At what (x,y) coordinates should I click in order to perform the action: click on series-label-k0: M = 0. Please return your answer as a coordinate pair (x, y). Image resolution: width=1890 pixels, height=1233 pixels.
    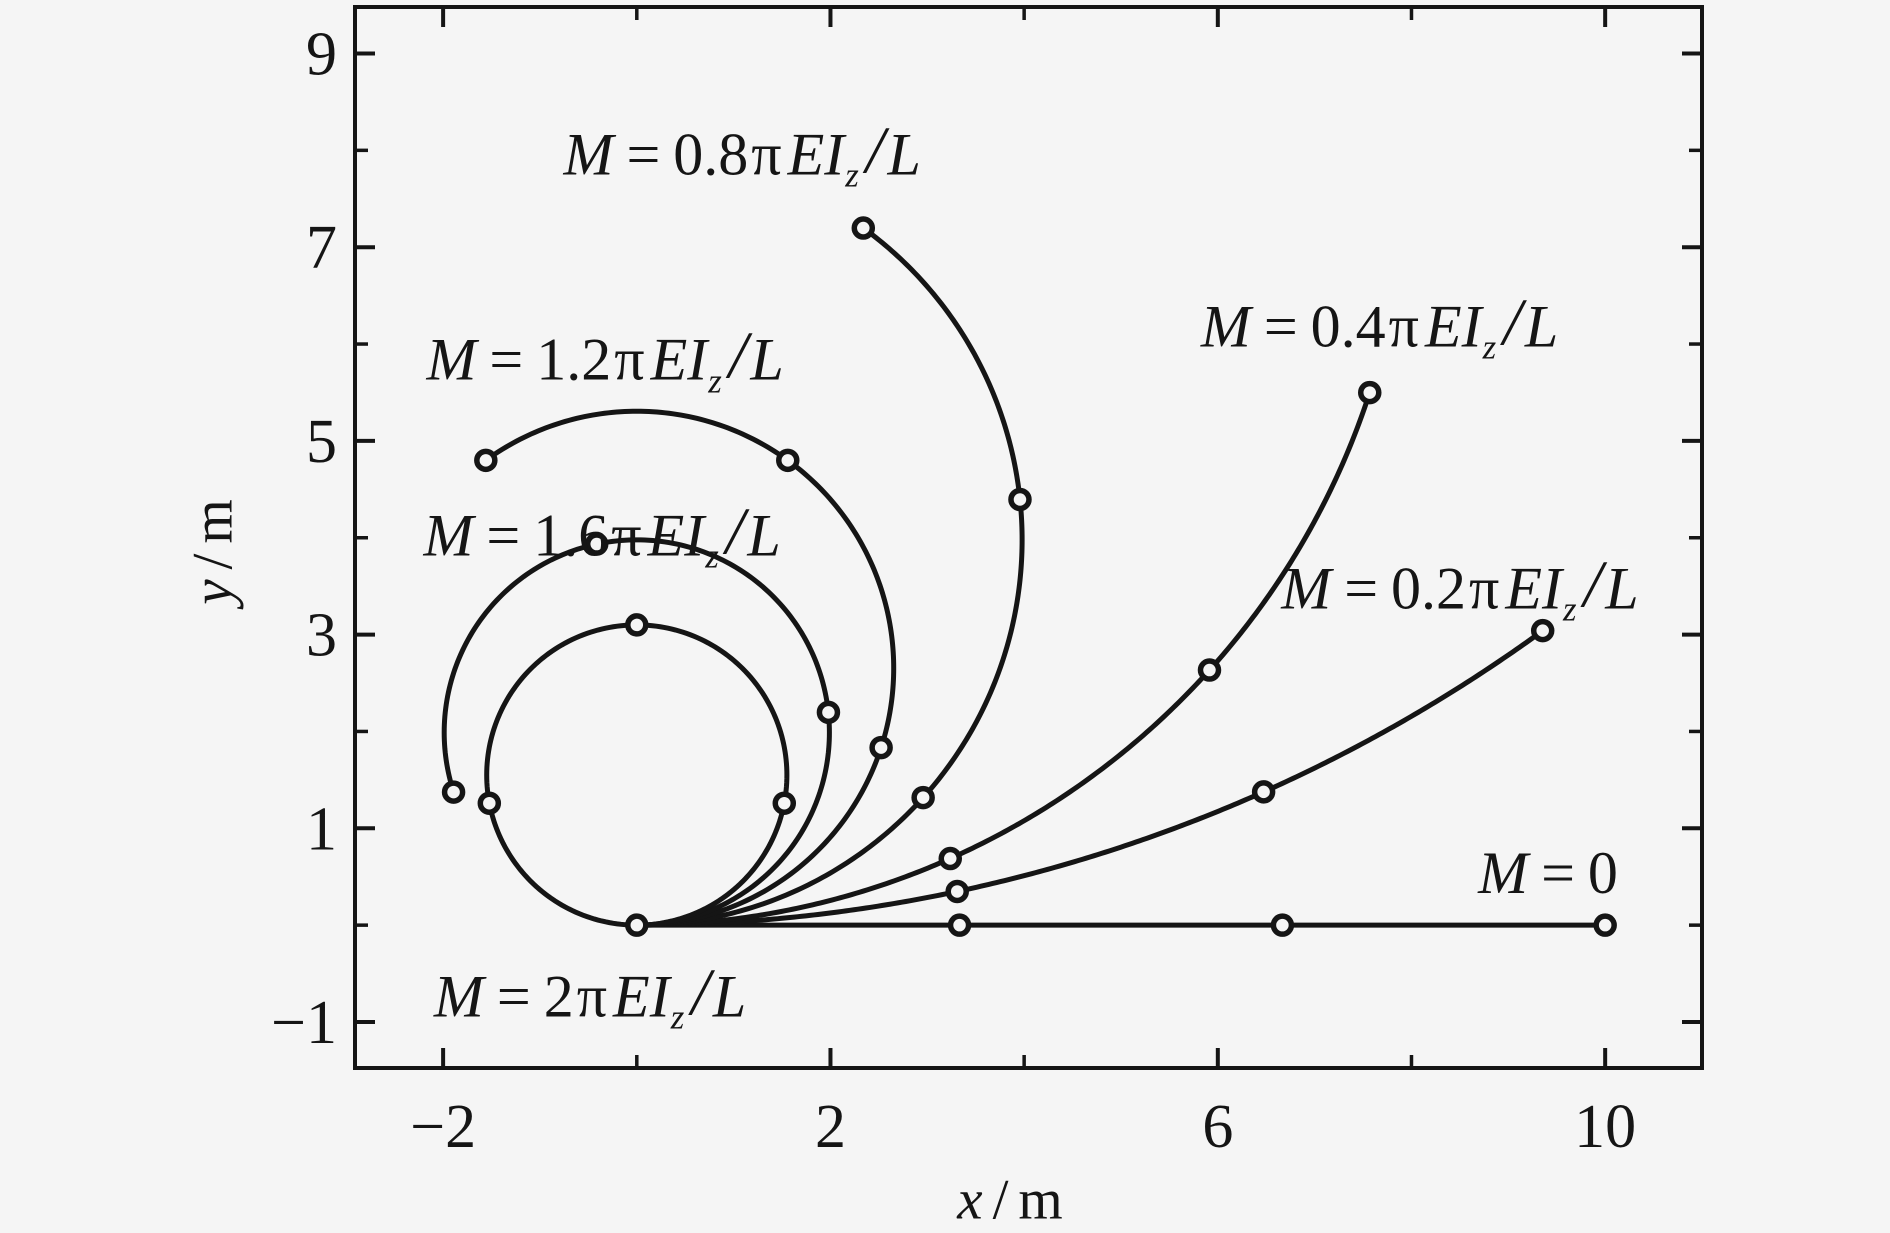
    Looking at the image, I should click on (1548, 873).